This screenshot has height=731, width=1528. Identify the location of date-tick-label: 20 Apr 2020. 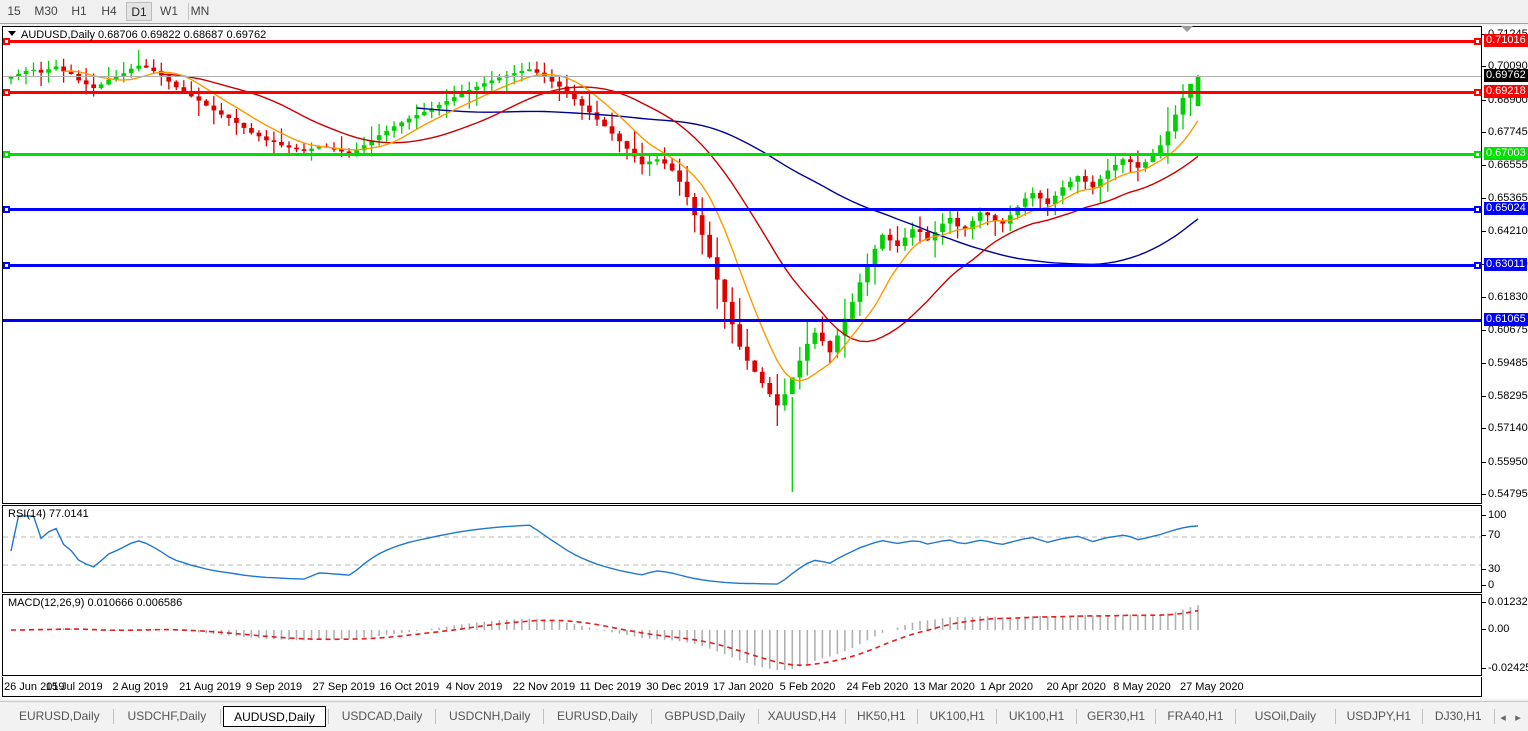
(1076, 687).